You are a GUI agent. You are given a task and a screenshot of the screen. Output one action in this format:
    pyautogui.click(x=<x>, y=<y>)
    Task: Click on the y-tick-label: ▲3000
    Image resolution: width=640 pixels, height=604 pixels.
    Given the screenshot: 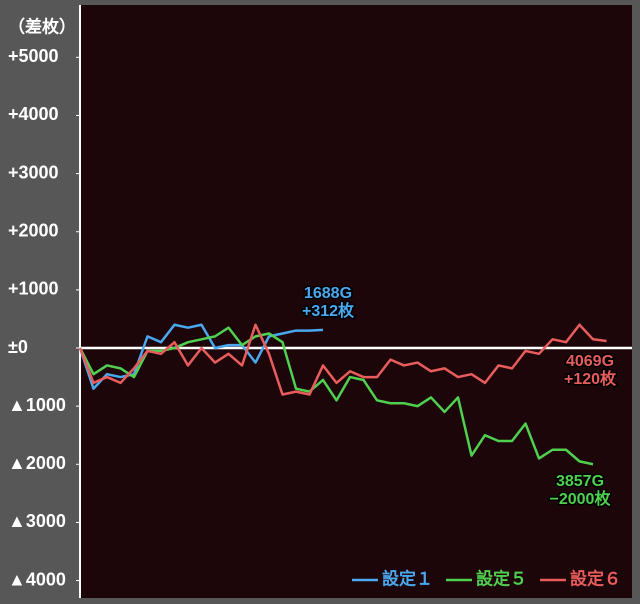 What is the action you would take?
    pyautogui.click(x=37, y=521)
    